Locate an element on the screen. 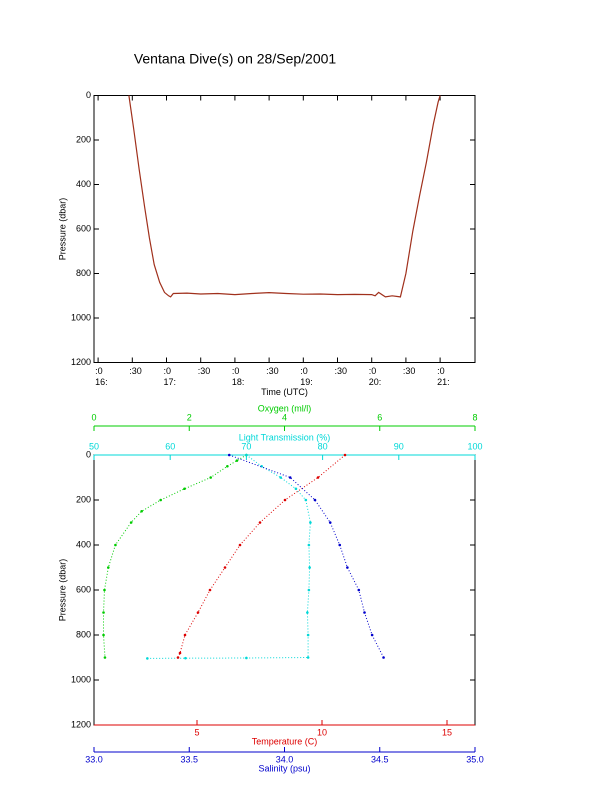 The width and height of the screenshot is (612, 790). x-tick-label: 90 is located at coordinates (399, 446).